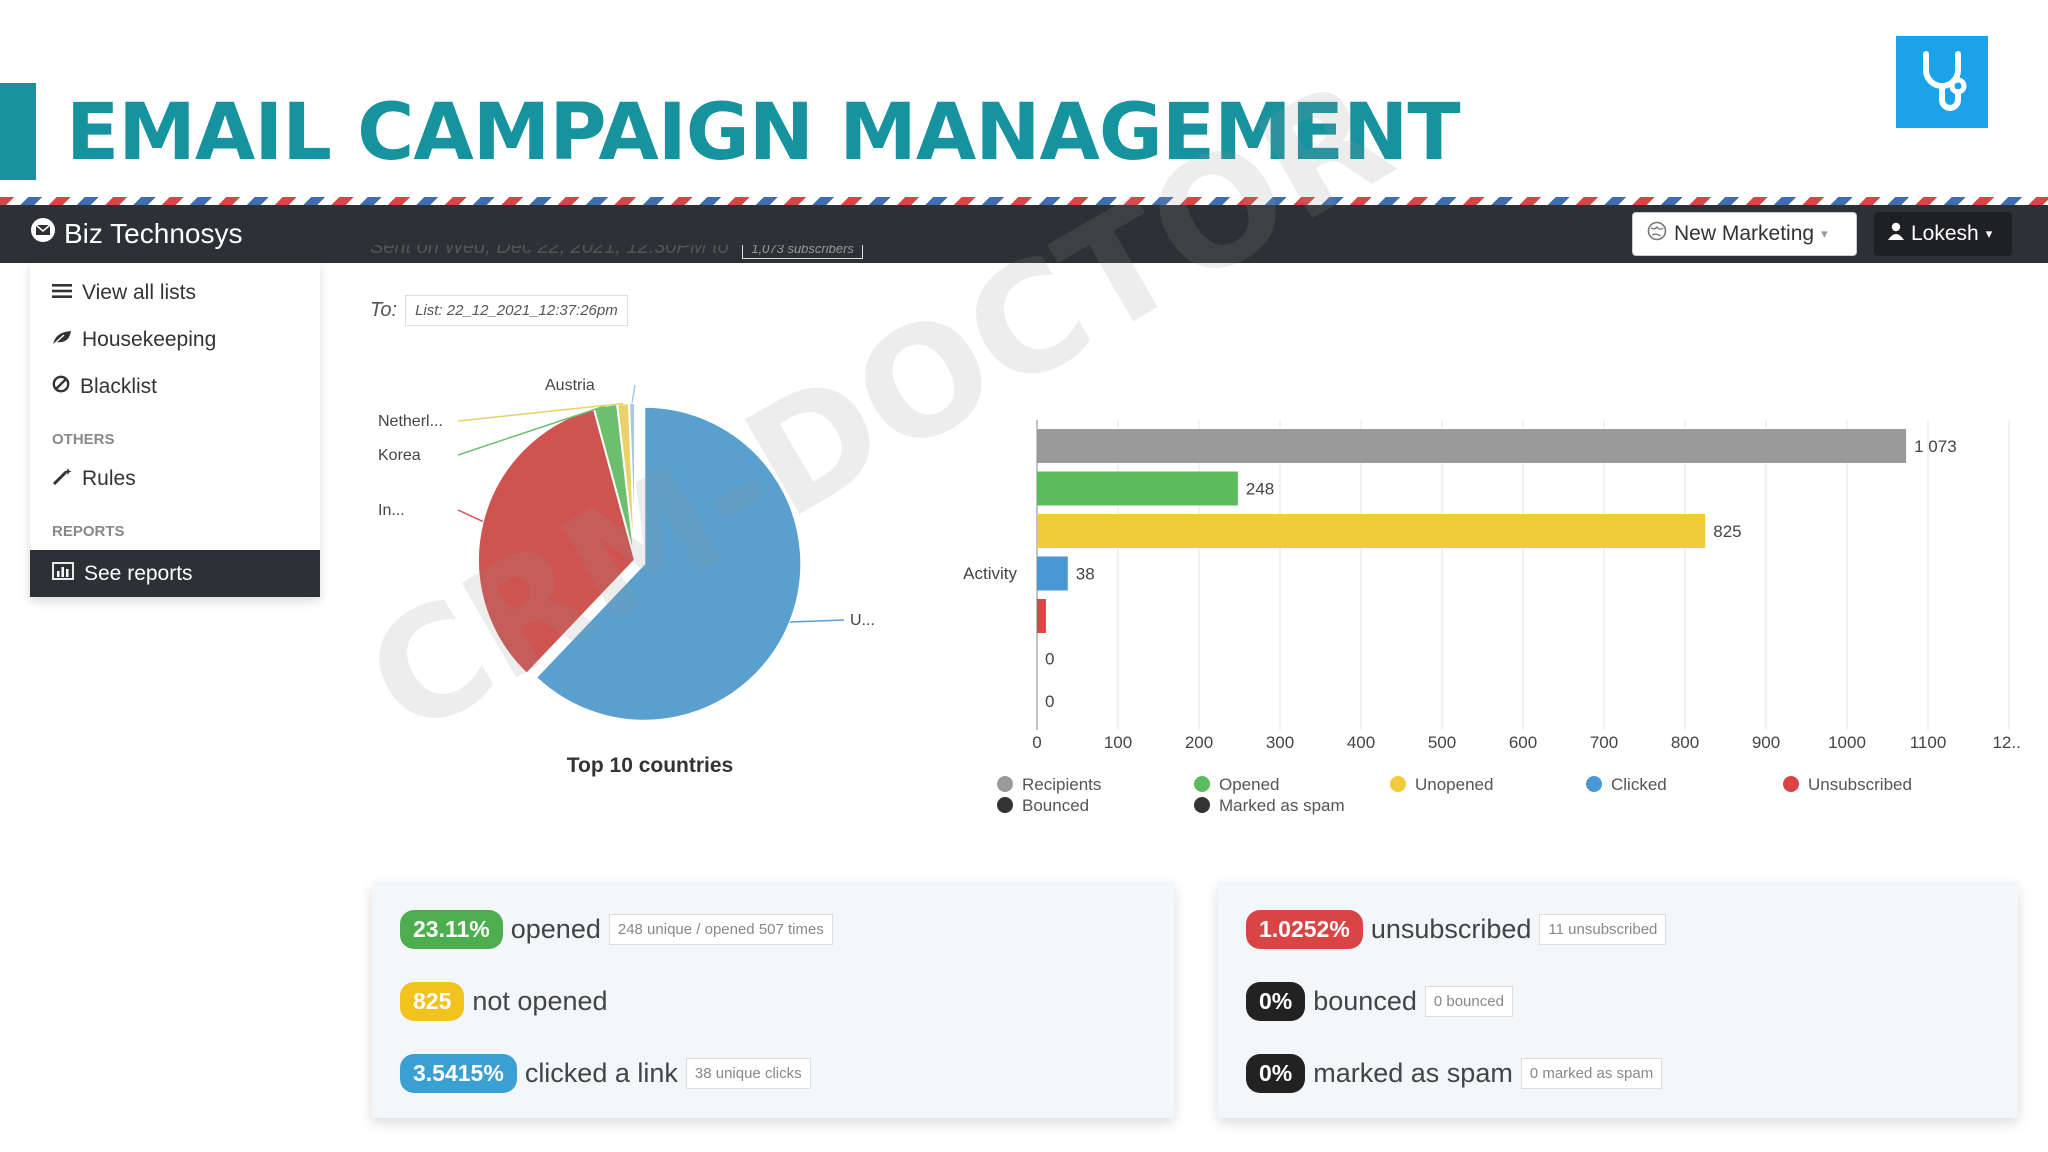 The image size is (2048, 1152). What do you see at coordinates (802, 252) in the screenshot?
I see `subscriber-count-chip: 1,073 subscribers` at bounding box center [802, 252].